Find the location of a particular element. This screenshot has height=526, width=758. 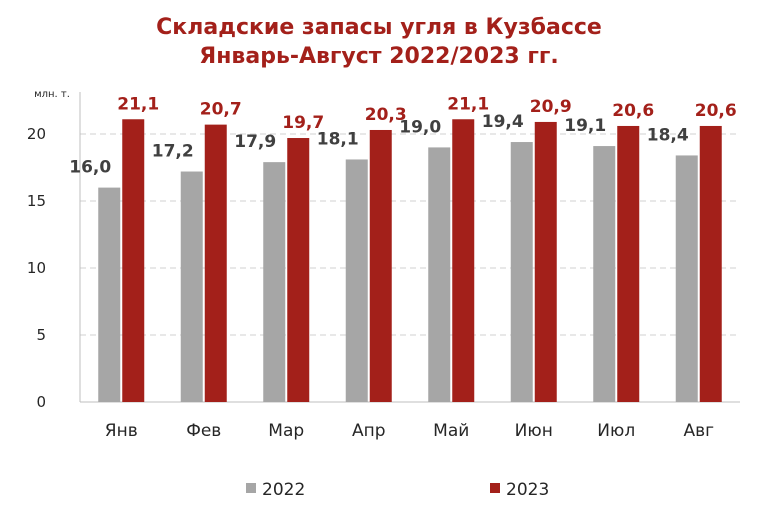

bar-2023-Июн is located at coordinates (545, 261).